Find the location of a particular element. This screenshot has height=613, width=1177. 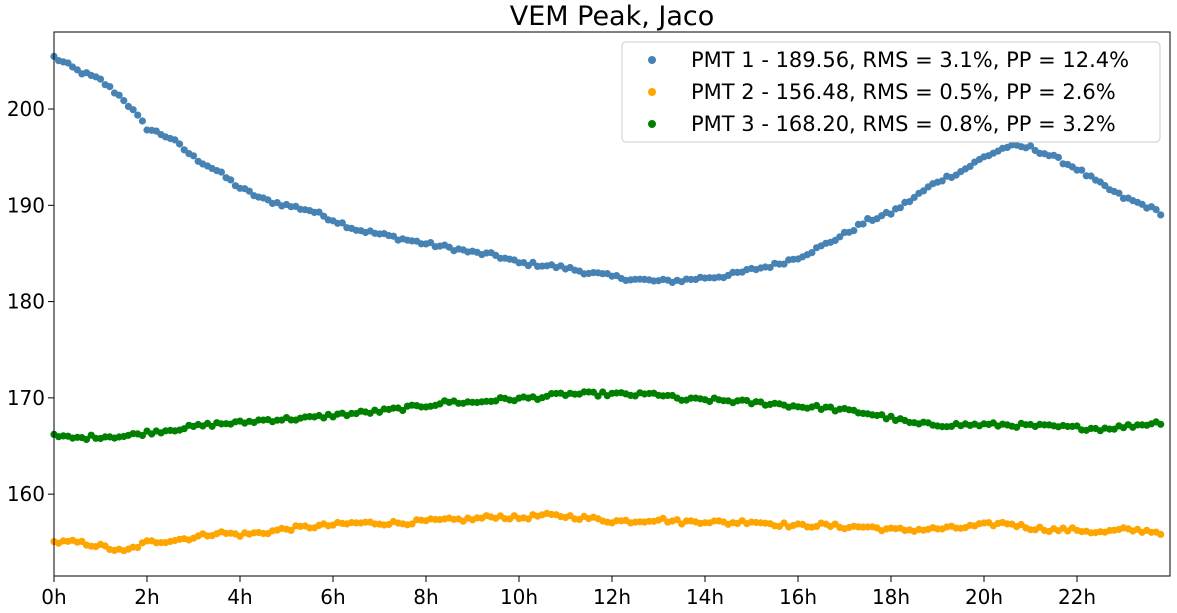

legend-box is located at coordinates (891, 92).